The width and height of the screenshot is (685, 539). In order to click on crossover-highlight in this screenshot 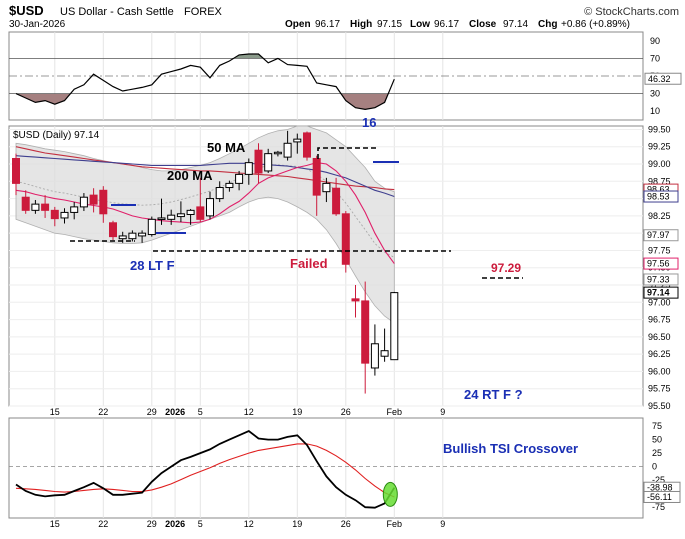, I will do `click(390, 494)`.